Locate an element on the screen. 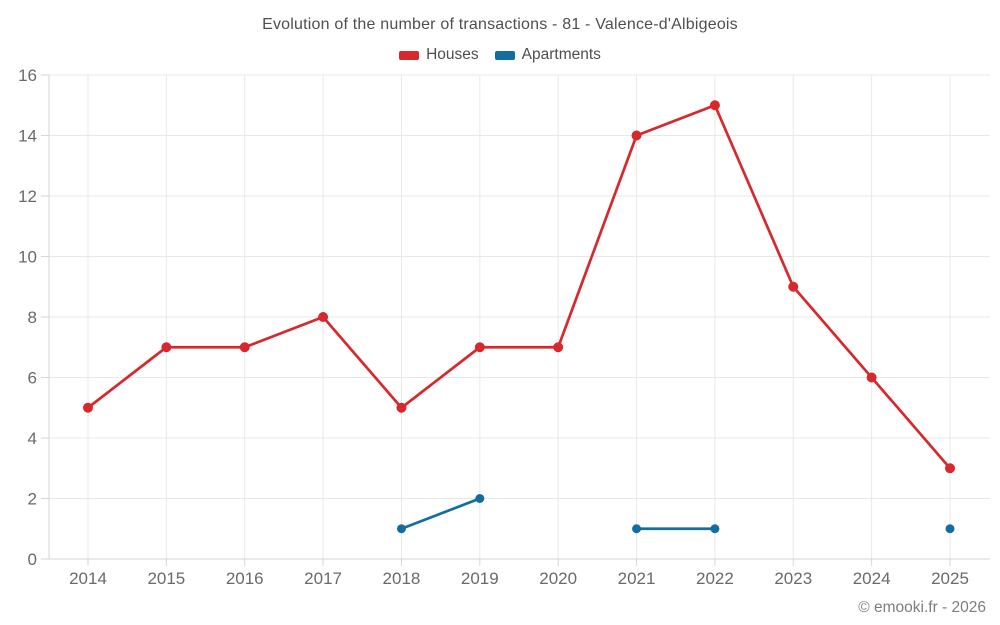 This screenshot has height=625, width=1000. copyright-text: © emooki.fr - 2026 is located at coordinates (922, 607).